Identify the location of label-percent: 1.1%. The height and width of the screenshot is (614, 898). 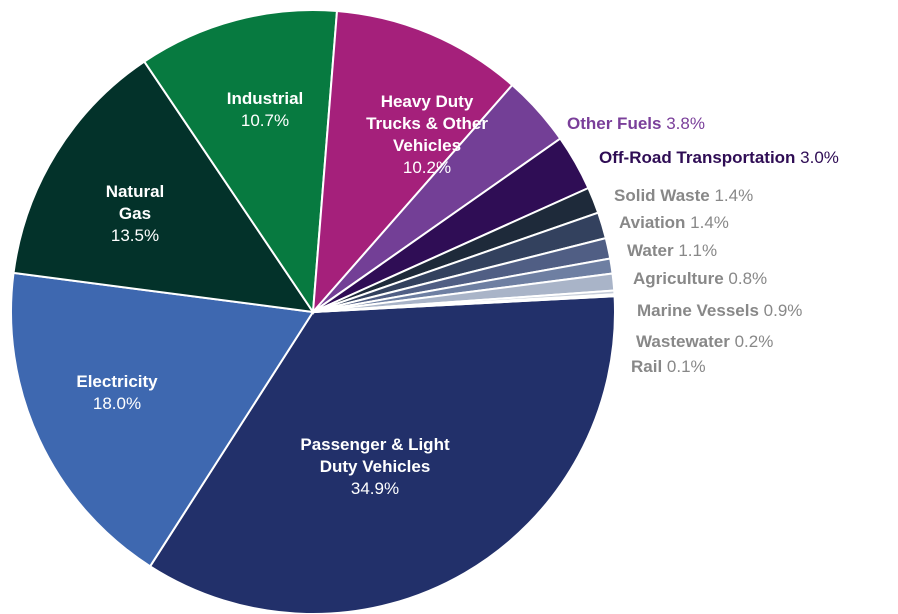
(695, 250).